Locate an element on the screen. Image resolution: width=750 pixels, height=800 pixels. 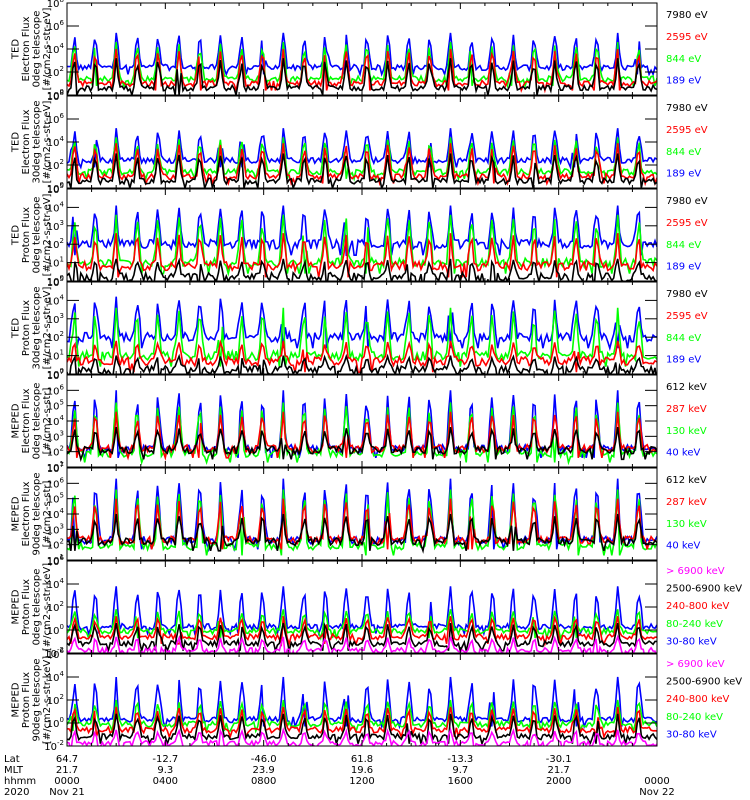
legend-entry: 80-240 keV is located at coordinates (694, 717).